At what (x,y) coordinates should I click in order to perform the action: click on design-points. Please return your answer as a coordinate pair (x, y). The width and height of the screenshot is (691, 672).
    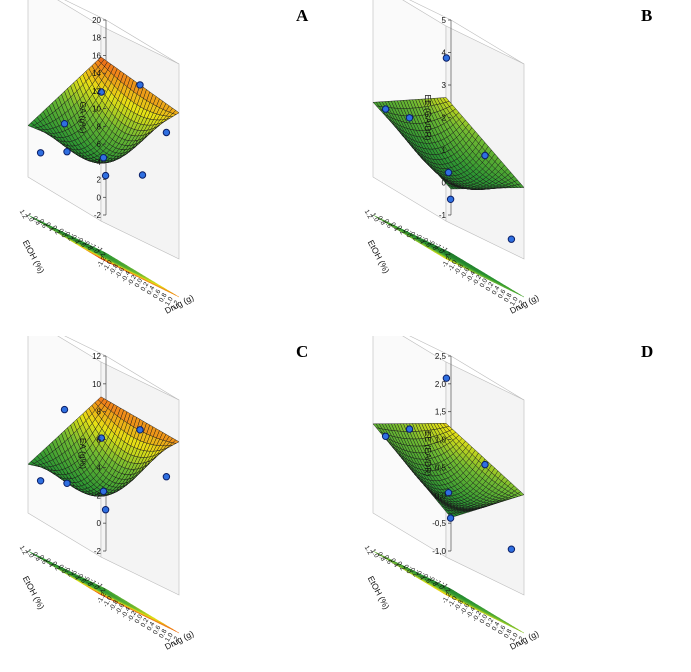
    Looking at the image, I should click on (103, 130).